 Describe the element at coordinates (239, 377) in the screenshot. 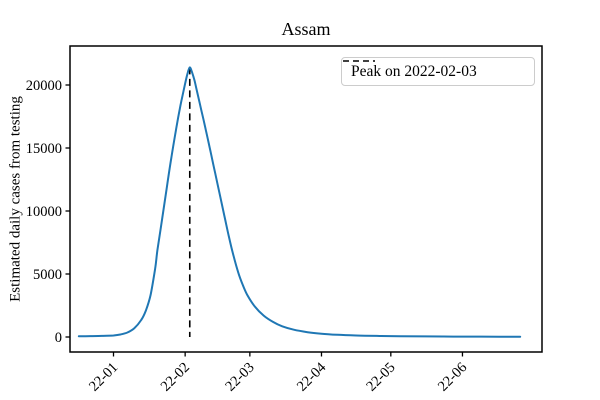

I see `x-tick-label: 22-03` at that location.